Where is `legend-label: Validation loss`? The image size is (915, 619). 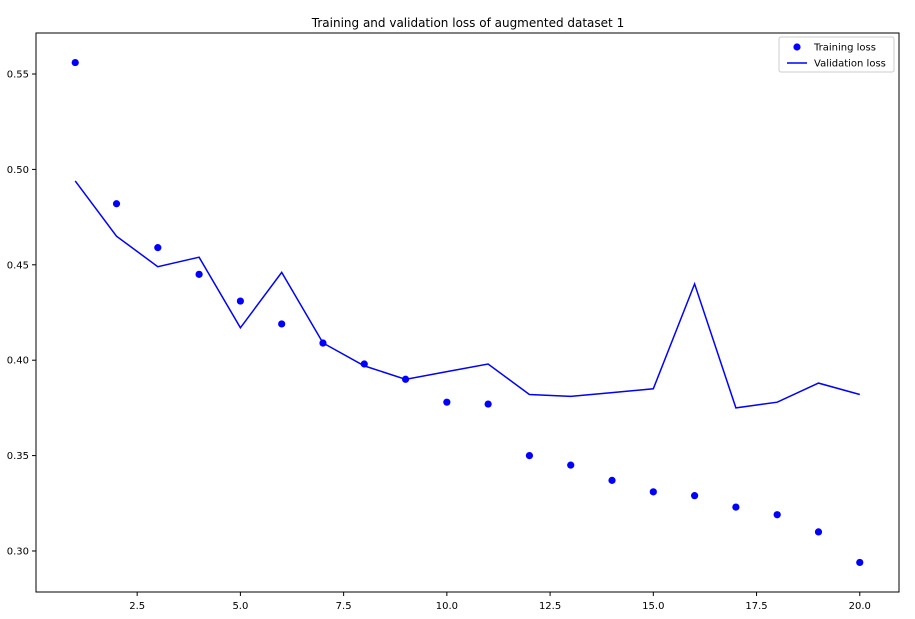
legend-label: Validation loss is located at coordinates (850, 64).